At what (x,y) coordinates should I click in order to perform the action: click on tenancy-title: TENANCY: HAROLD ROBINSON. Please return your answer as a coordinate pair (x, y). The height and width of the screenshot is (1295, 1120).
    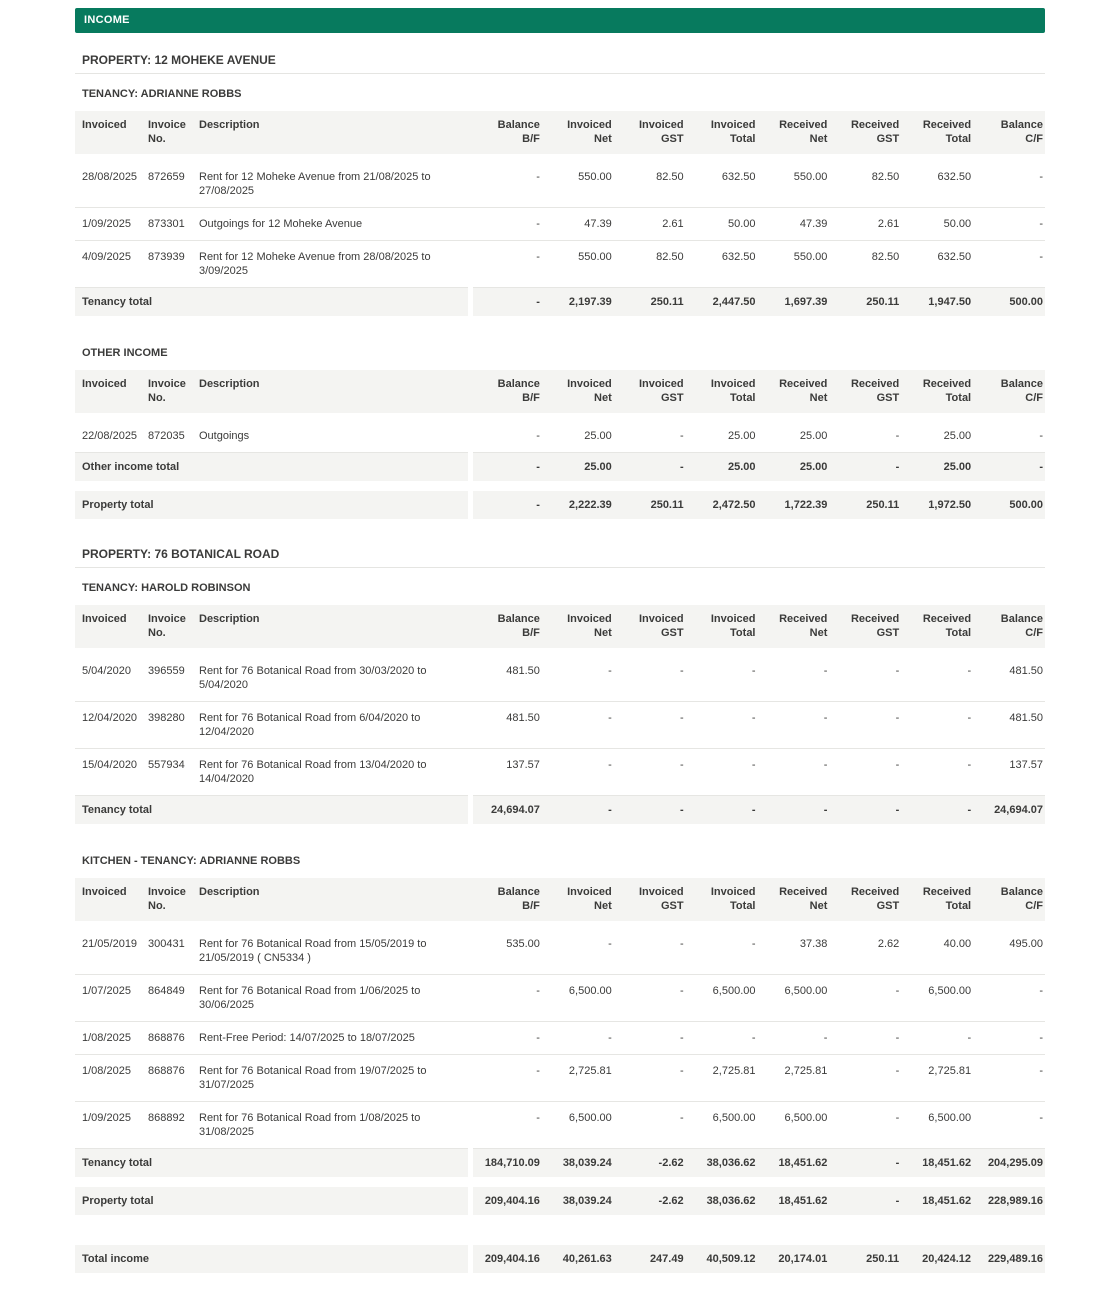
    Looking at the image, I should click on (166, 588).